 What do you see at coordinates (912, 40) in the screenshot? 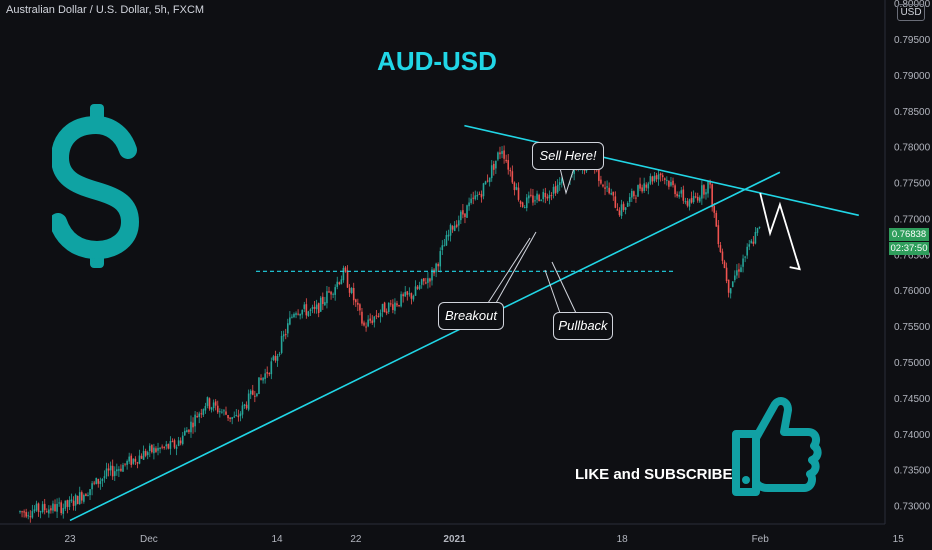
I see `price-tick-label: 0.79500` at bounding box center [912, 40].